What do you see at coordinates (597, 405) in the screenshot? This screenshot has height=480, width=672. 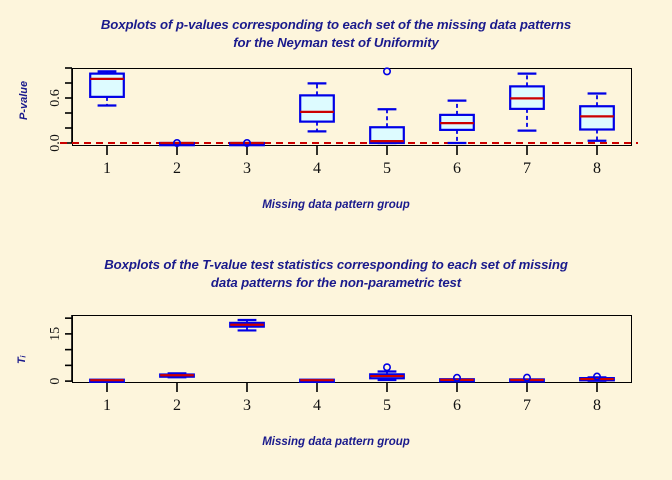 I see `x-tick-label-1-7: 8` at bounding box center [597, 405].